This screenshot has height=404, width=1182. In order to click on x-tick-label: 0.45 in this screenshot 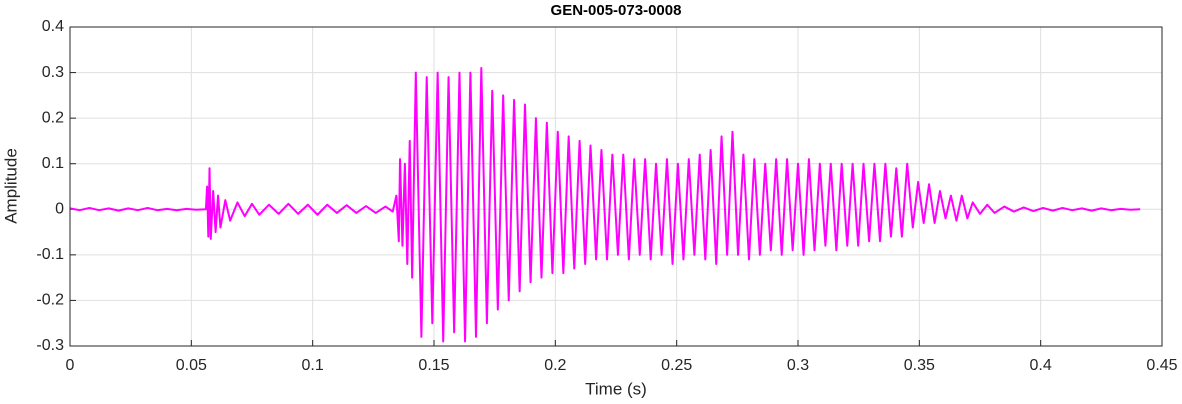, I will do `click(1161, 365)`.